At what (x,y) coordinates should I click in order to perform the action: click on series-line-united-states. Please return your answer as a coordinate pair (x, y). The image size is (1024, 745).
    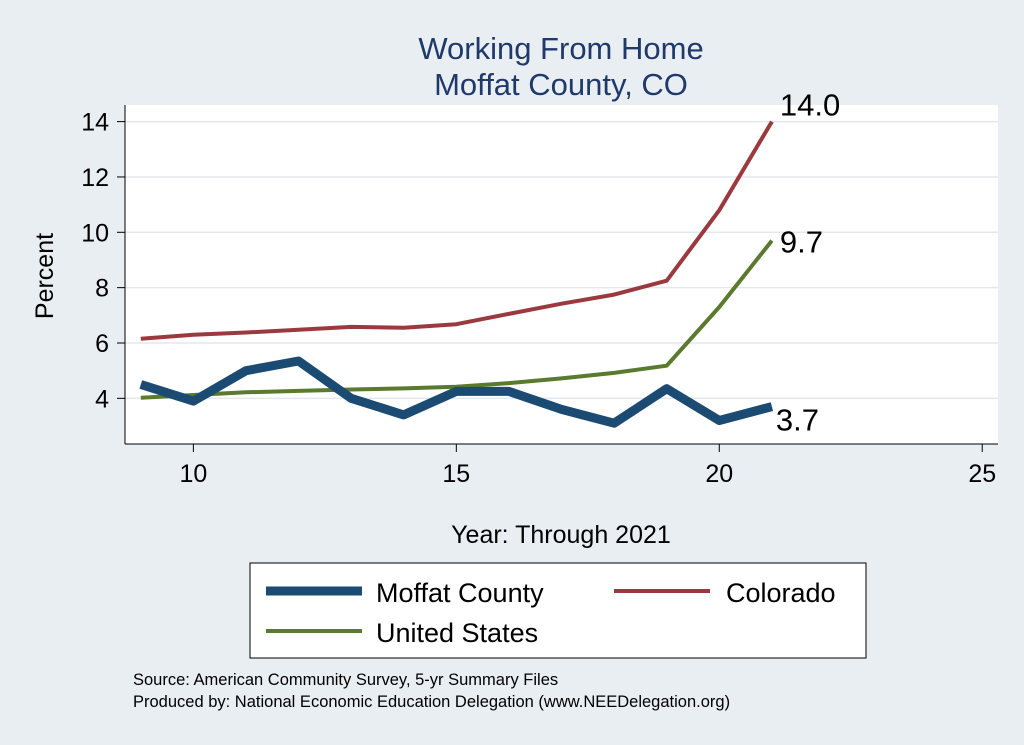
    Looking at the image, I should click on (457, 319).